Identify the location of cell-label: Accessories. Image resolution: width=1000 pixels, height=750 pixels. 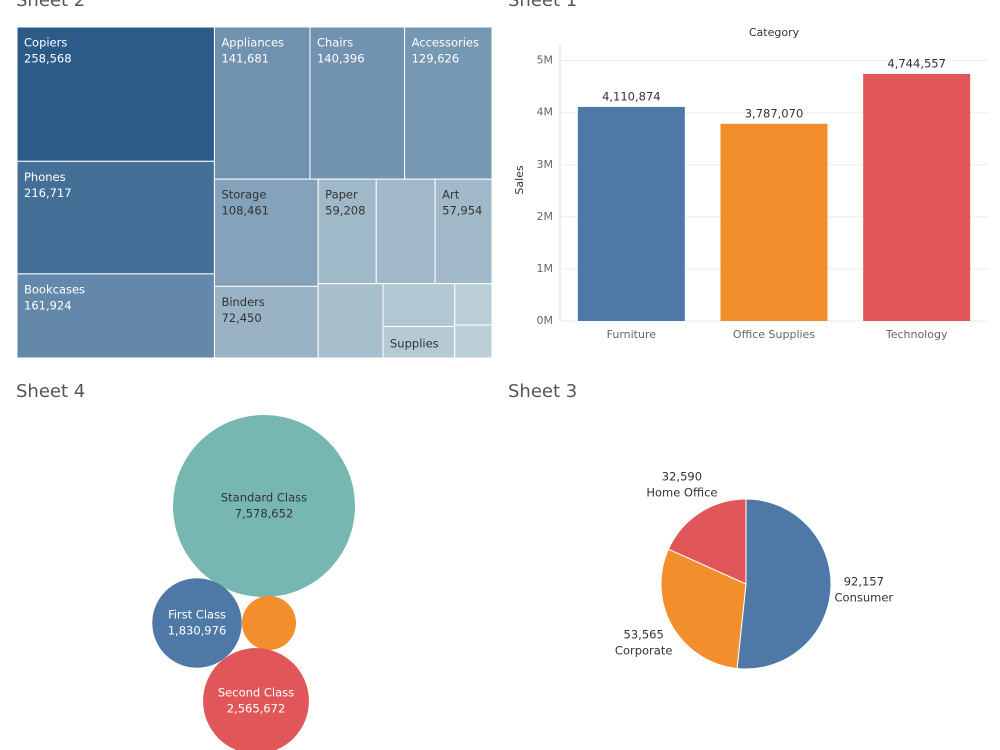
(445, 43).